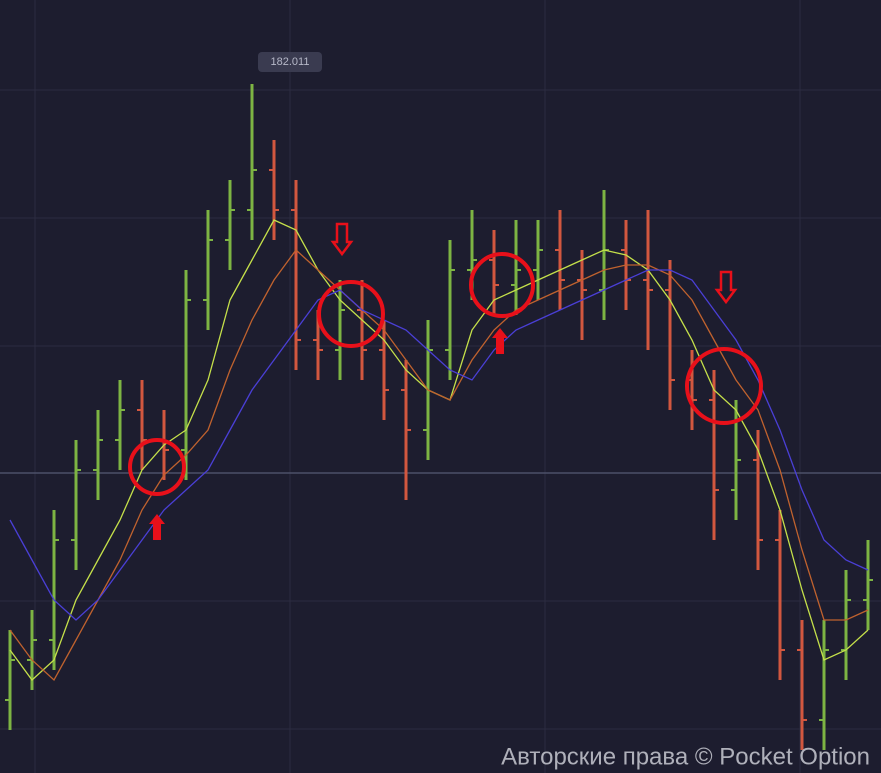 Image resolution: width=881 pixels, height=773 pixels. Describe the element at coordinates (685, 756) in the screenshot. I see `watermark: Авторские права © Pocket Option` at that location.